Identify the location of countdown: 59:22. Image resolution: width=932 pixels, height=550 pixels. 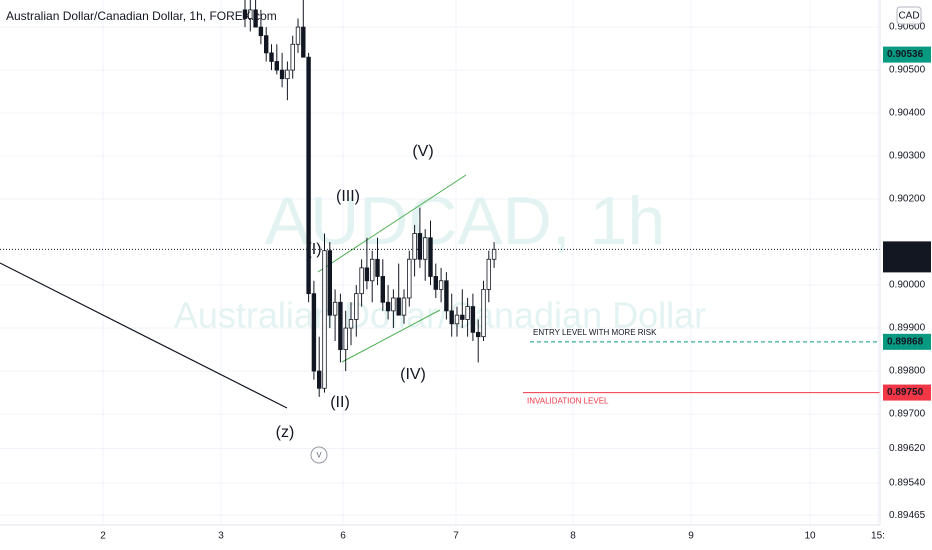
(903, 264).